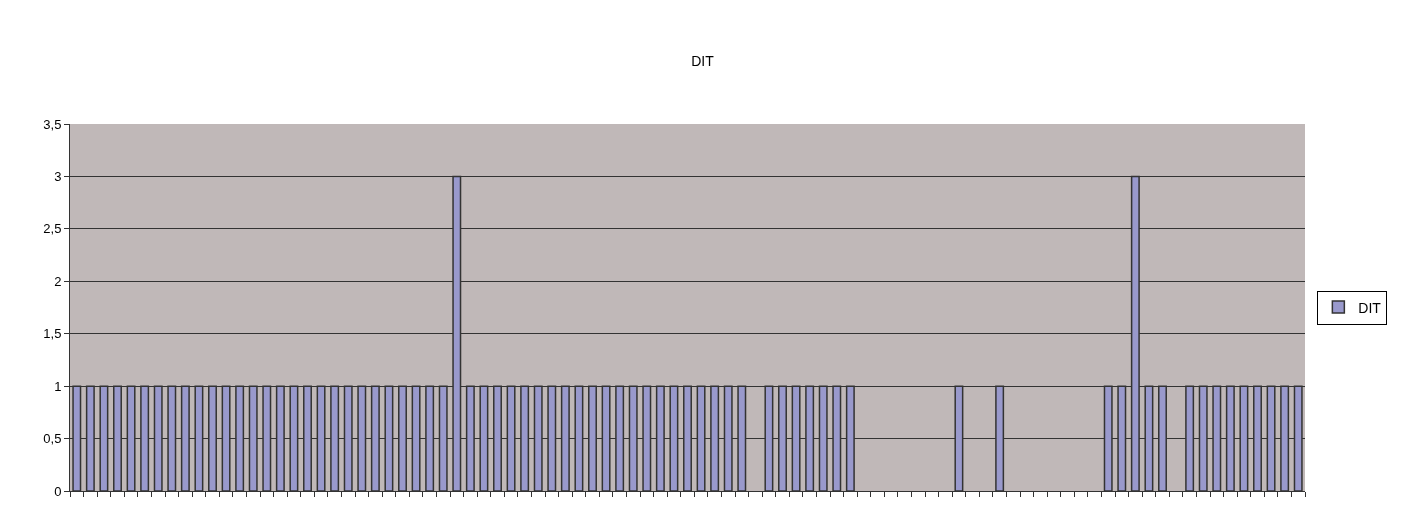 Image resolution: width=1405 pixels, height=511 pixels. What do you see at coordinates (58, 386) in the screenshot?
I see `y-tick-label: 1` at bounding box center [58, 386].